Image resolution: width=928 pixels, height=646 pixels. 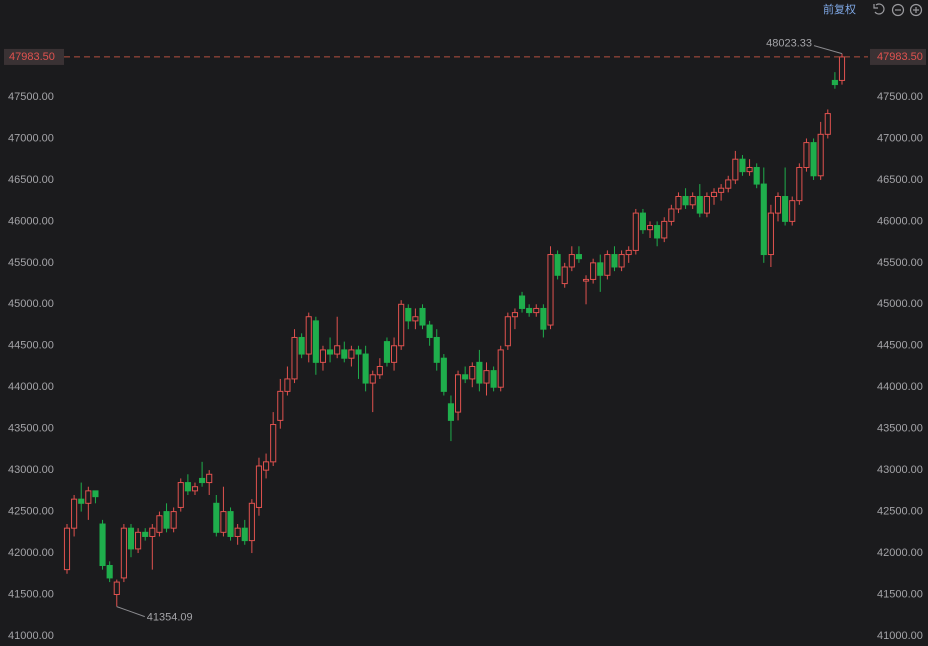 I want to click on last-price-box, so click(x=898, y=56).